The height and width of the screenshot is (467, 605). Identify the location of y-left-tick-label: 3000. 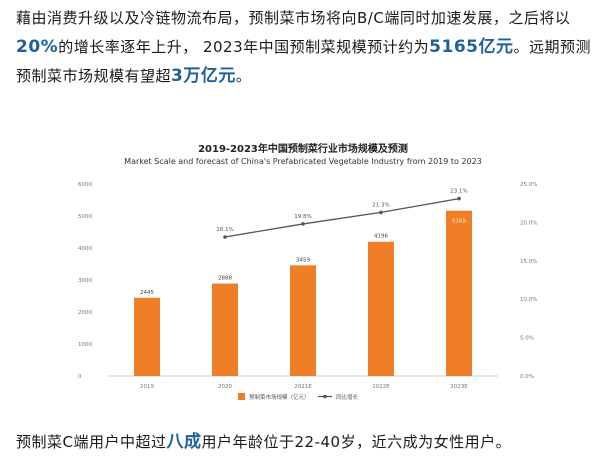
(85, 281).